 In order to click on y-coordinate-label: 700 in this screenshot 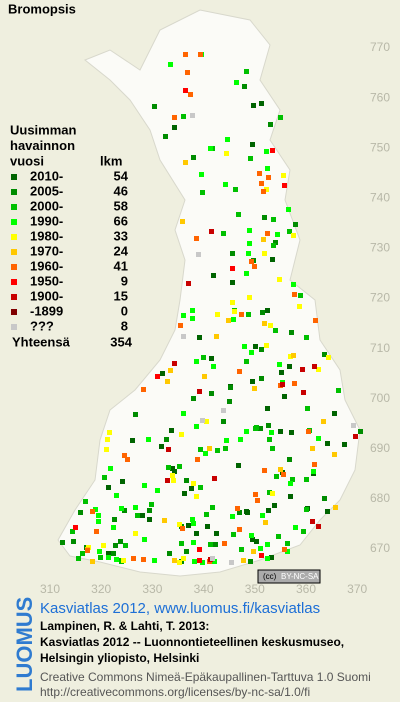, I will do `click(380, 398)`.